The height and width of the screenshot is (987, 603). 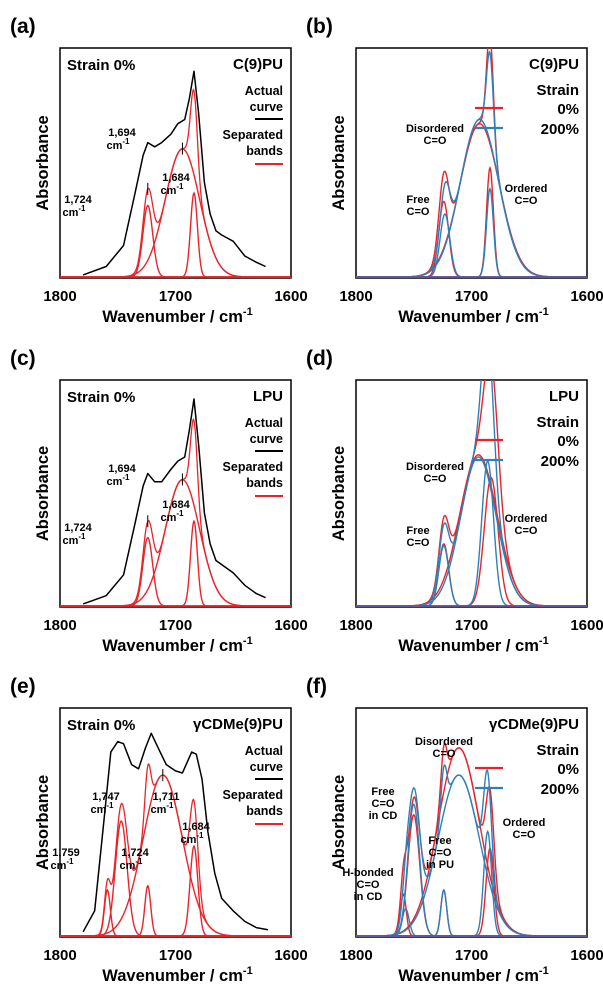 I want to click on band-annotation: in CD, so click(x=383, y=816).